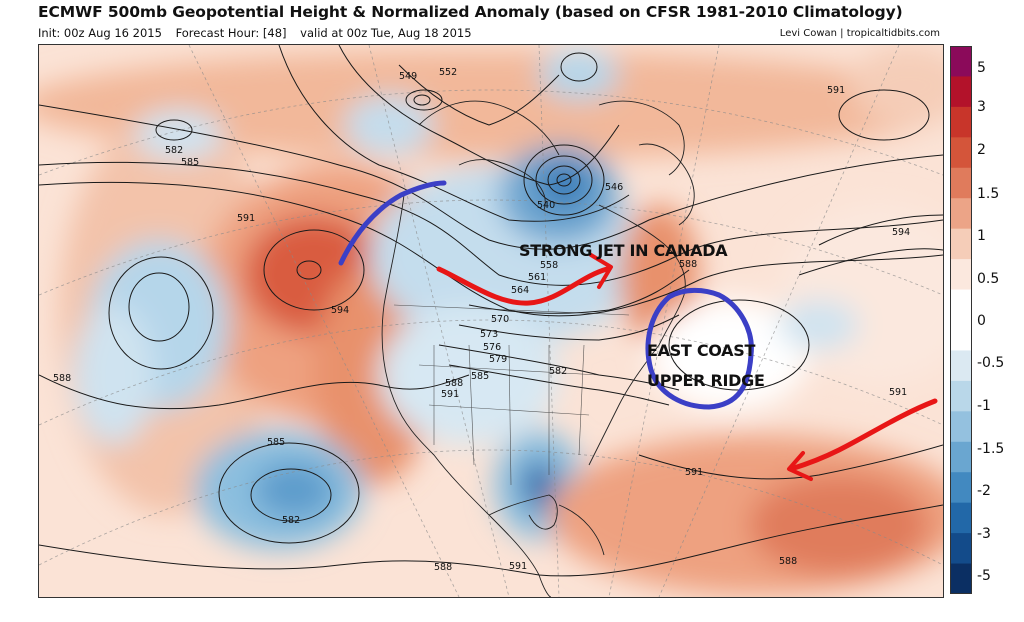  I want to click on colorbar-label: 2, so click(981, 150).